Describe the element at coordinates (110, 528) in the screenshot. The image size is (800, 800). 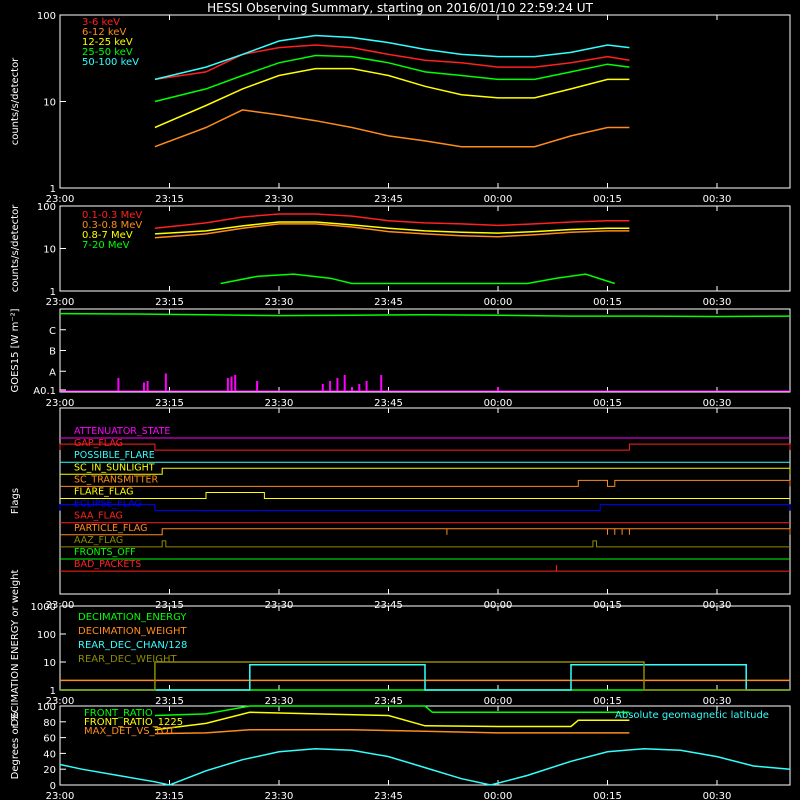
I see `flag-label: PARTICLE_FLAG` at that location.